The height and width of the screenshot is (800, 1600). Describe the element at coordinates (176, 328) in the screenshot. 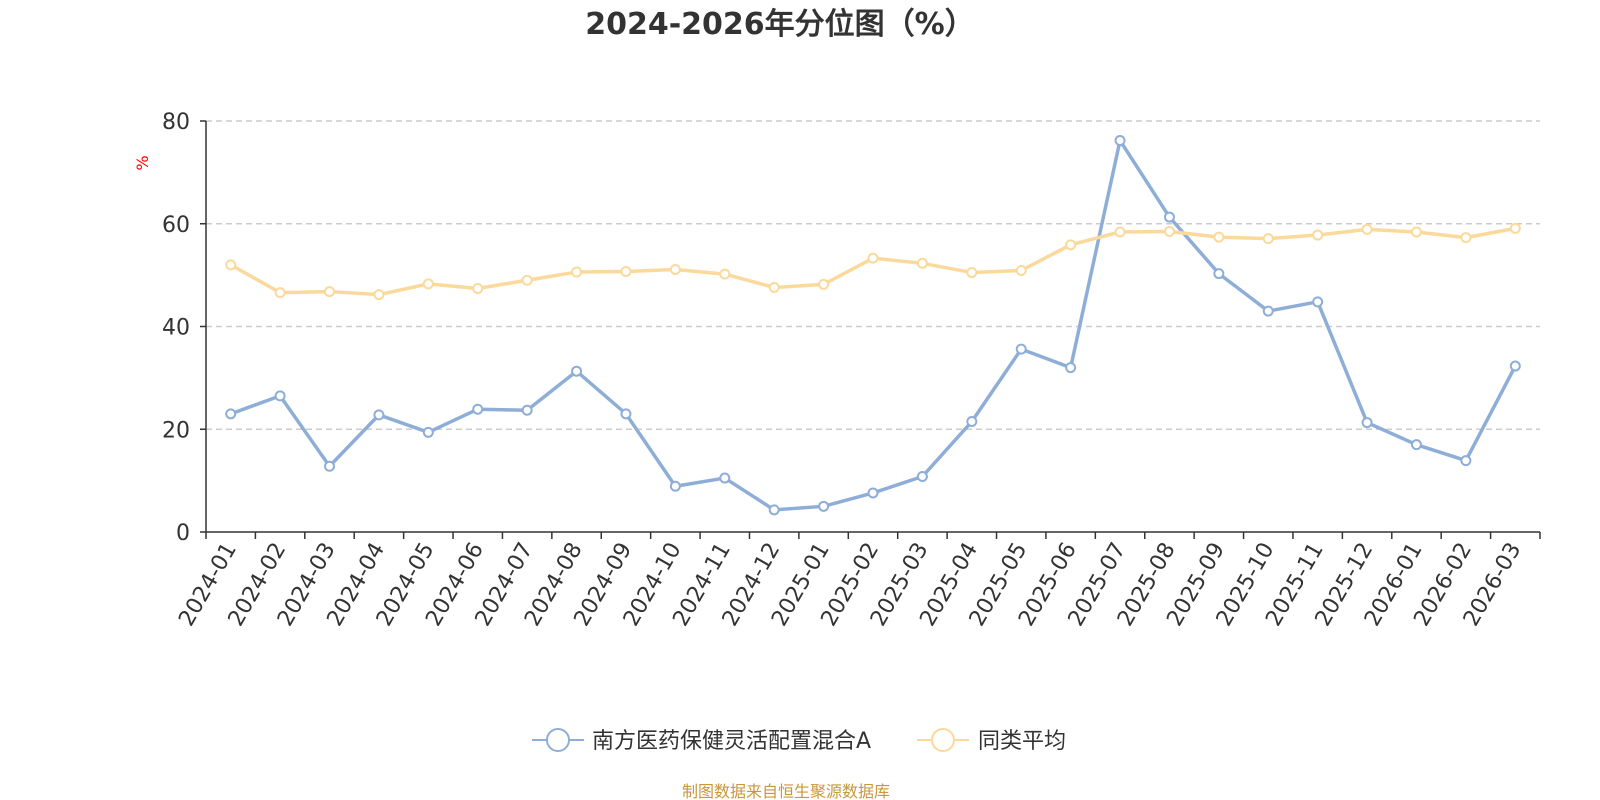

I see `y-tick-label: 40` at that location.